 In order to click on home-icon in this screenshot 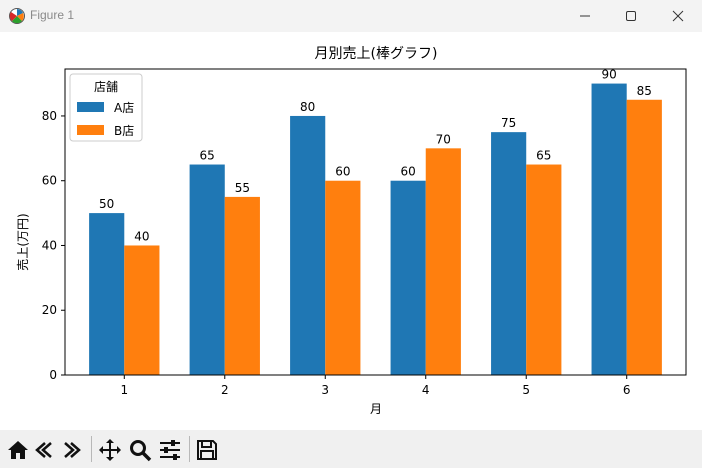, I will do `click(18, 450)`.